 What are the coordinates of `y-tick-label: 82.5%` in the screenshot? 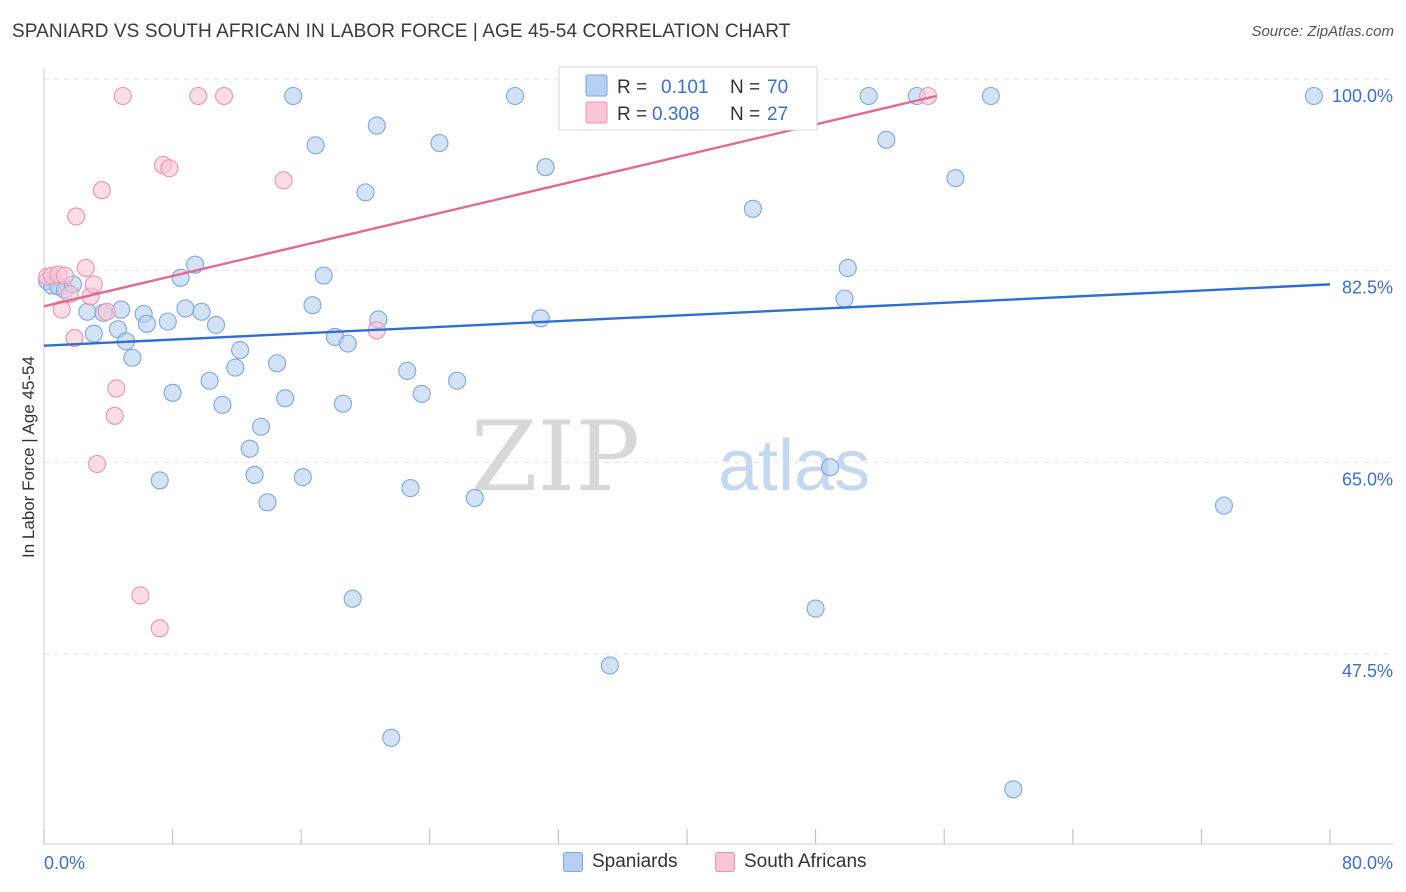 It's located at (1367, 288).